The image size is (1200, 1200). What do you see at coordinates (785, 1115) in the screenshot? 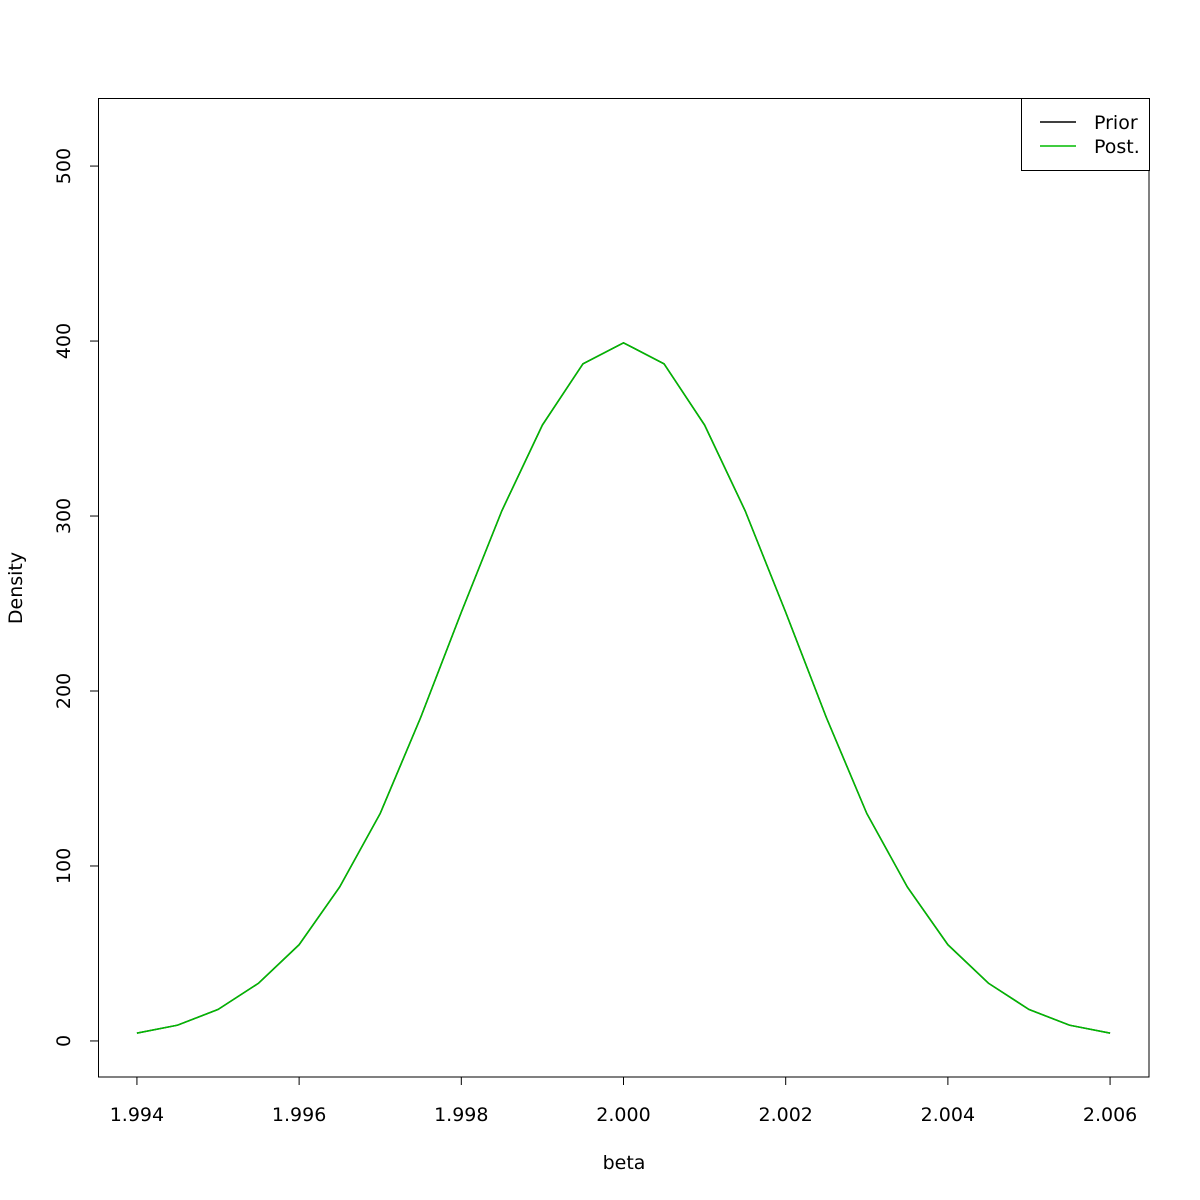
I see `x-tick-label: 2.002` at bounding box center [785, 1115].